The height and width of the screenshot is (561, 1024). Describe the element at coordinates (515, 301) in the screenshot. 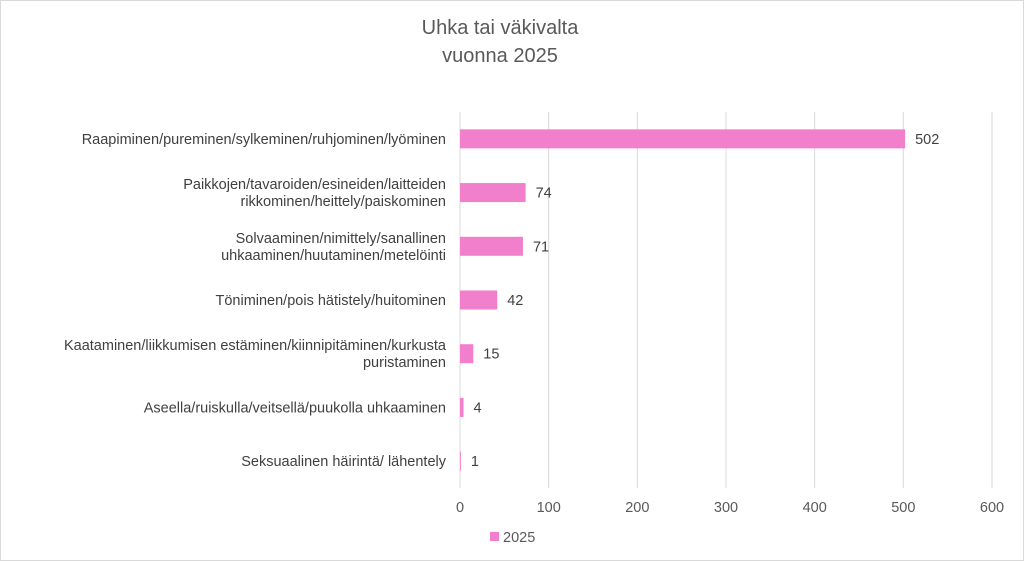

I see `data-label-4: 42` at that location.